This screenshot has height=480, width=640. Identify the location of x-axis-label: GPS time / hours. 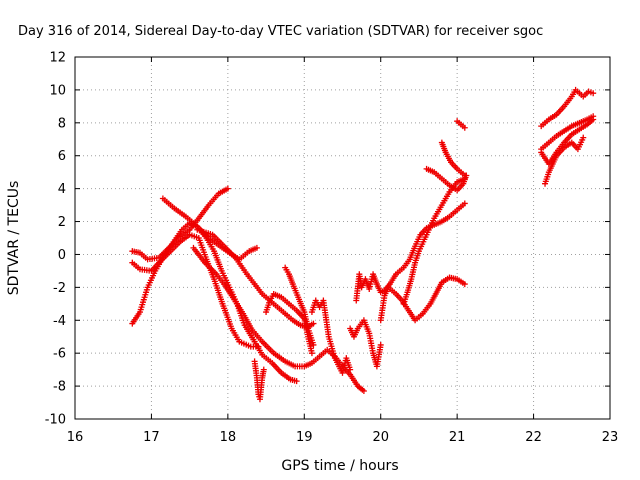
(339, 466).